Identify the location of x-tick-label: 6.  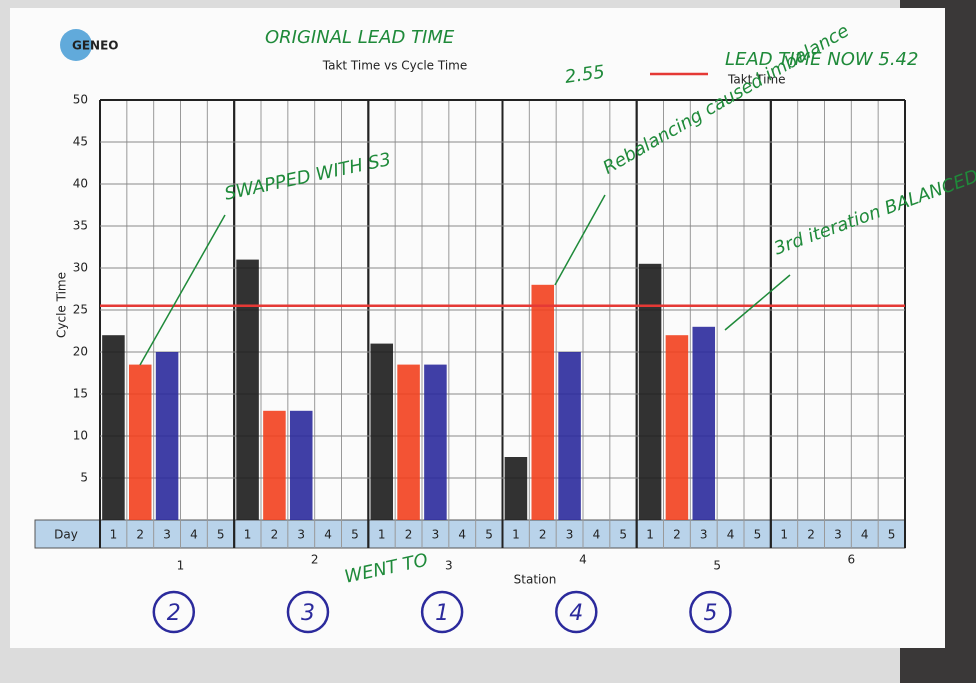
(852, 560).